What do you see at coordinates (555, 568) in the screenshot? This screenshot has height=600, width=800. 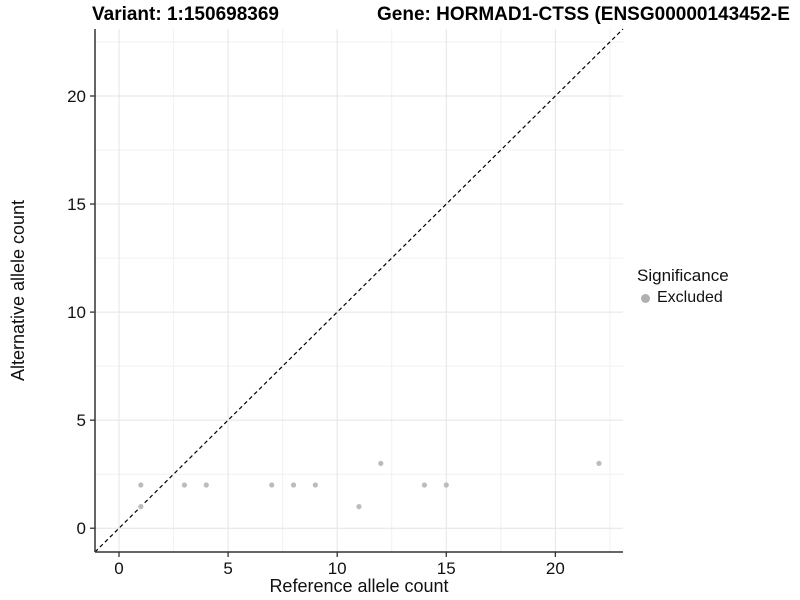 I see `x-tick-label: 20` at bounding box center [555, 568].